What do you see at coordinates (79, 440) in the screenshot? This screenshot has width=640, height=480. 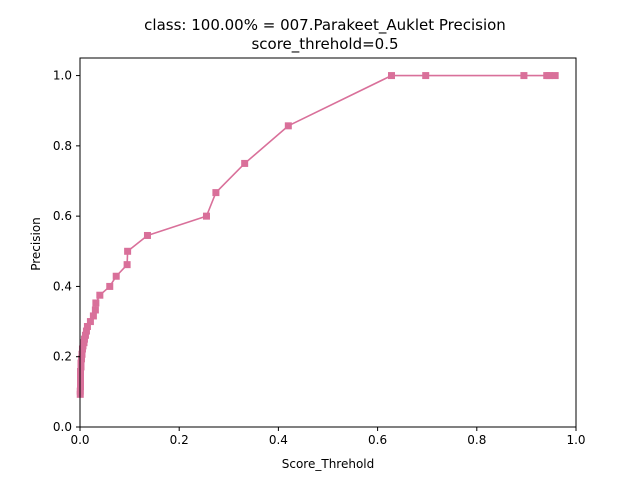 I see `x-tick-label: 0.0` at bounding box center [79, 440].